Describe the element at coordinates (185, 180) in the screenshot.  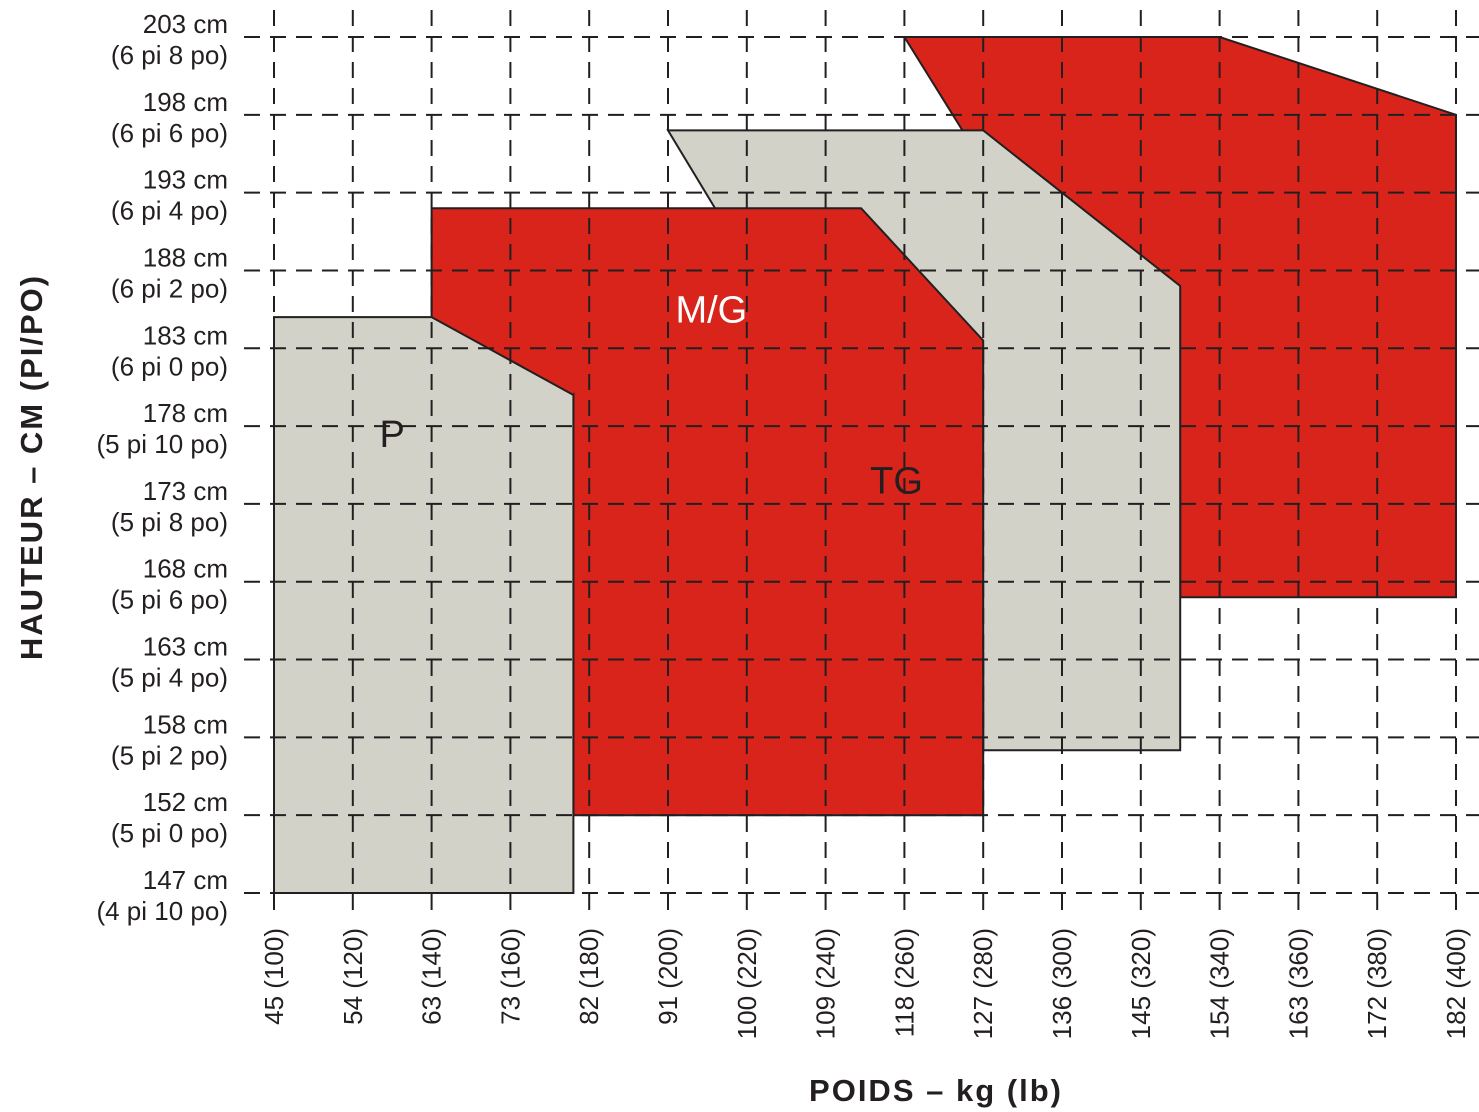
I see `y-tick-label: 193 cm` at that location.